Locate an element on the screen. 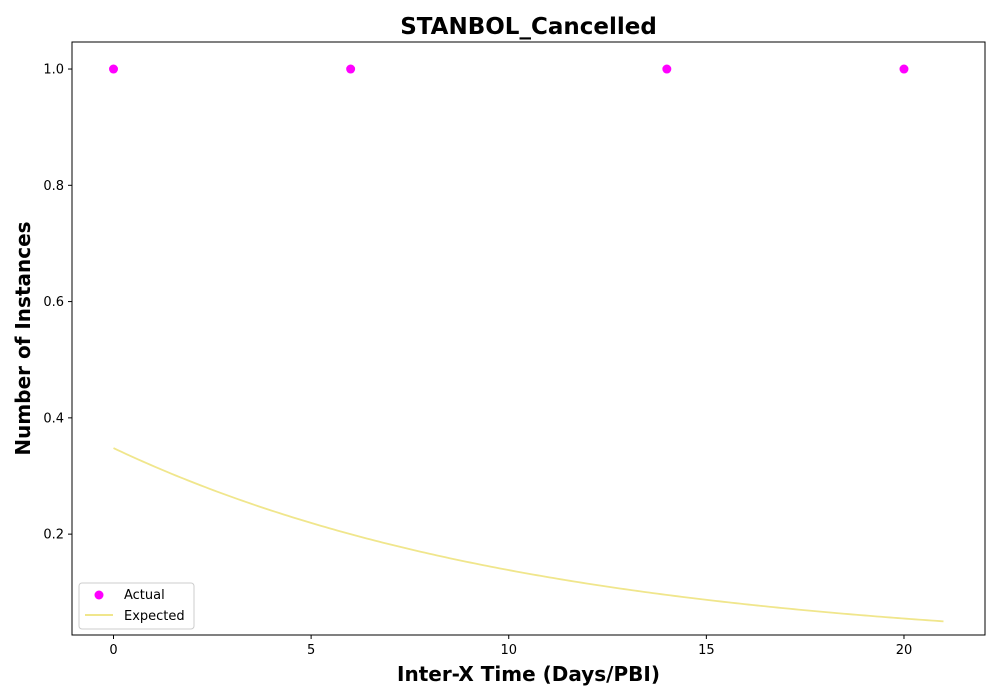  actual-series is located at coordinates (509, 69).